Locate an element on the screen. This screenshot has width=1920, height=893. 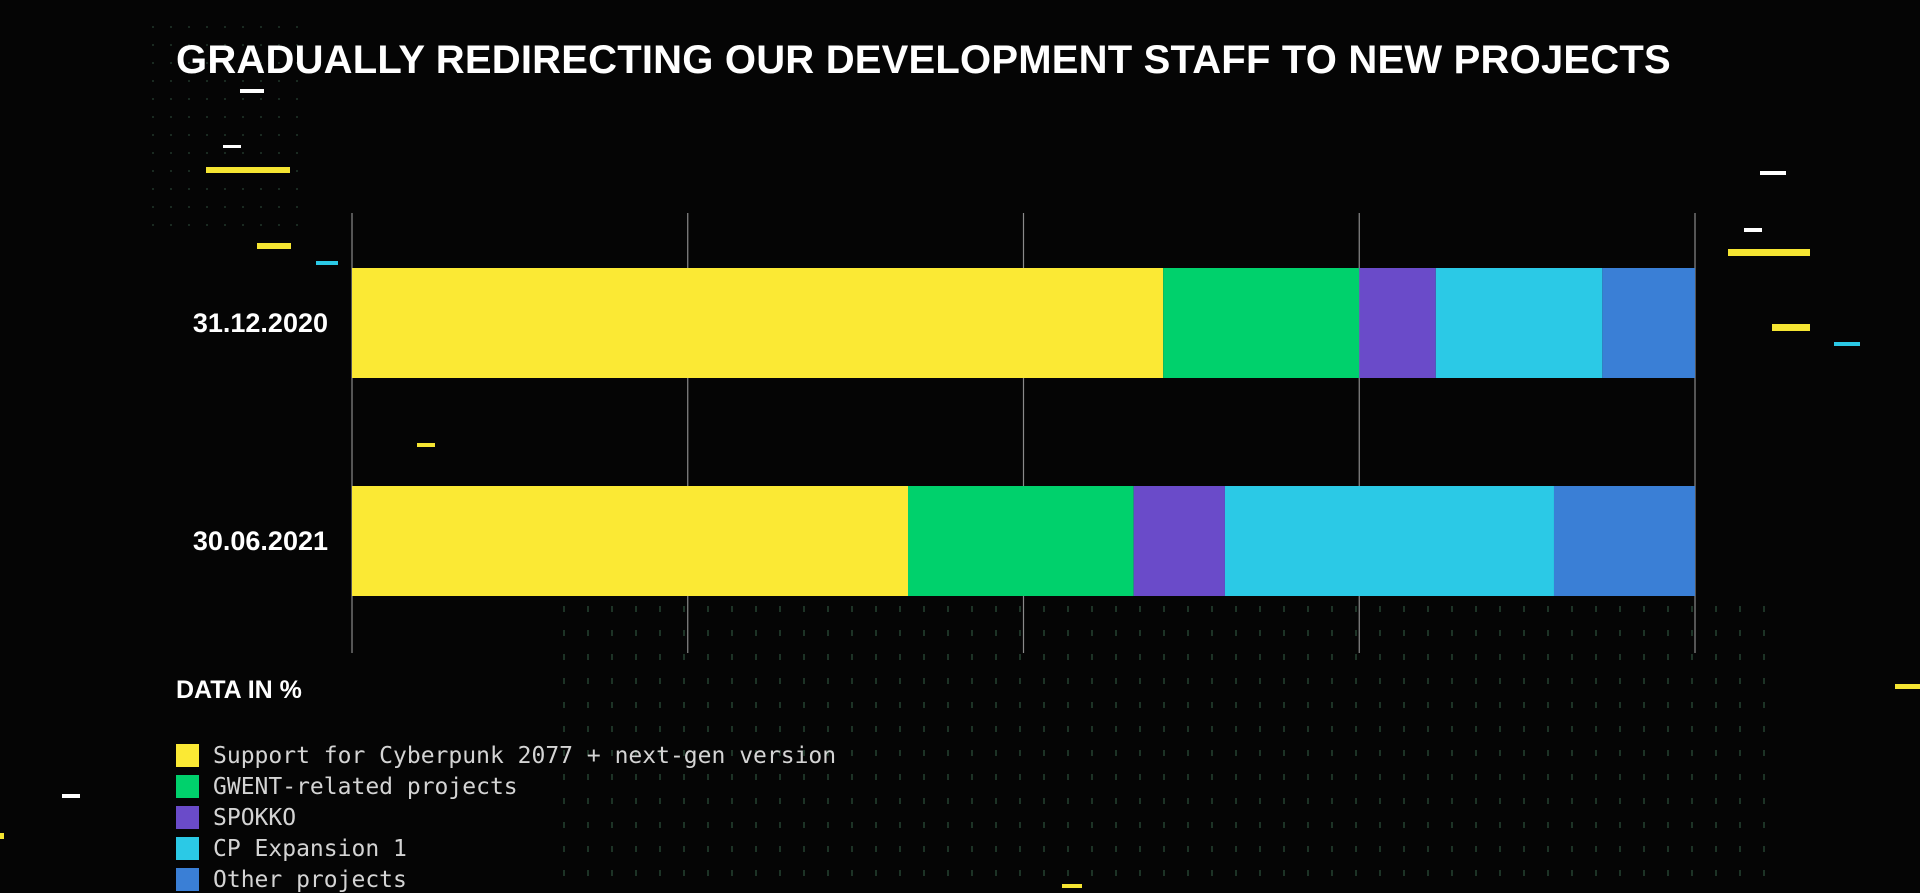
category-label: 31.12.2020 is located at coordinates (260, 323).